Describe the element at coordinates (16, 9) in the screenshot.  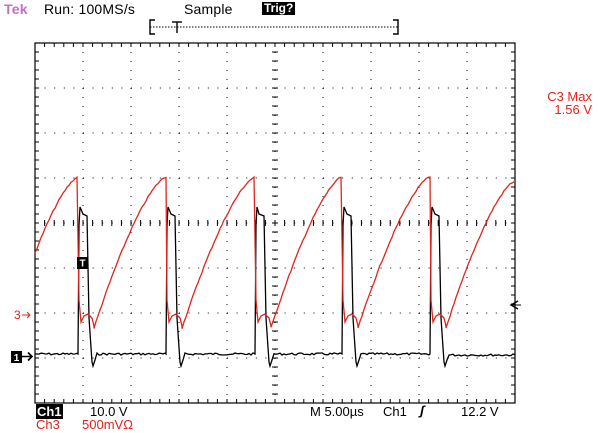
I see `brand-logo: Tek` at that location.